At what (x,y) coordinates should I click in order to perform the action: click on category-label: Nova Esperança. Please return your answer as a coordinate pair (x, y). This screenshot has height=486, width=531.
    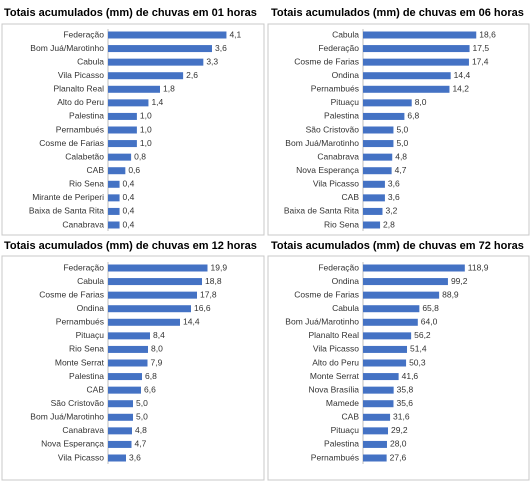
    Looking at the image, I should click on (72, 444).